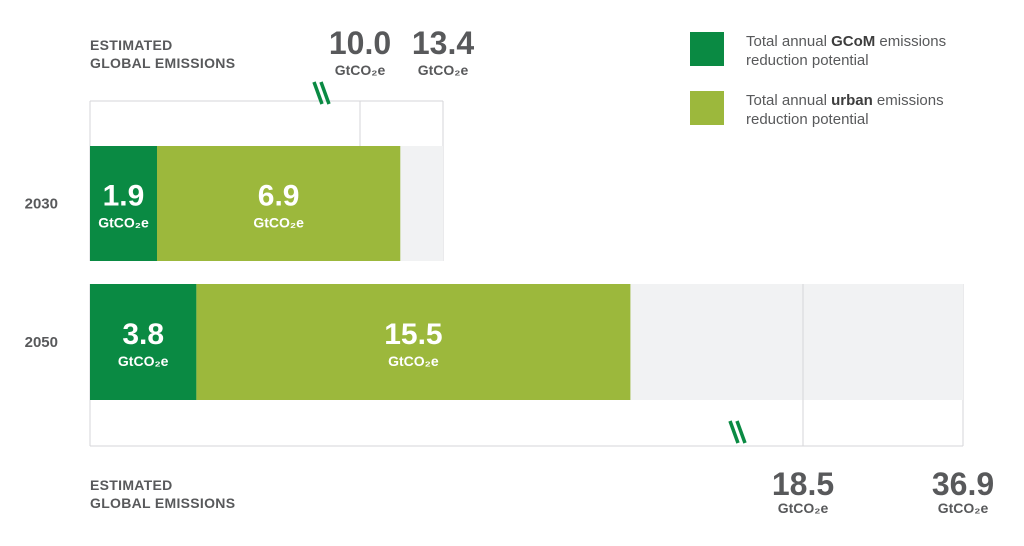 The image size is (1024, 546). I want to click on reference-value-2050-2: 36.9, so click(963, 484).